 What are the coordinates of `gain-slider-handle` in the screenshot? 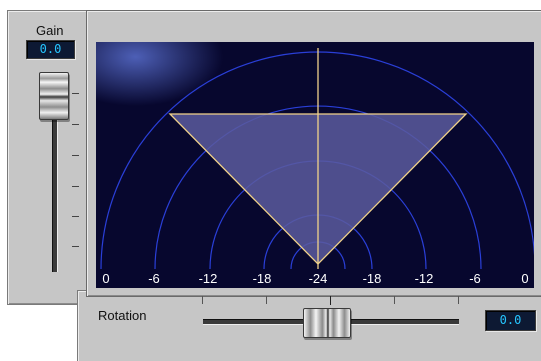 It's located at (54, 96).